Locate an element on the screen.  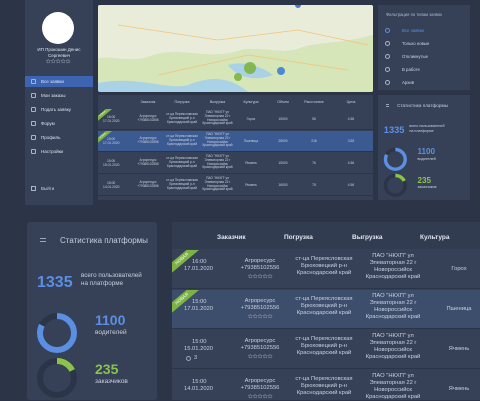
logout: Выйти is located at coordinates (59, 189).